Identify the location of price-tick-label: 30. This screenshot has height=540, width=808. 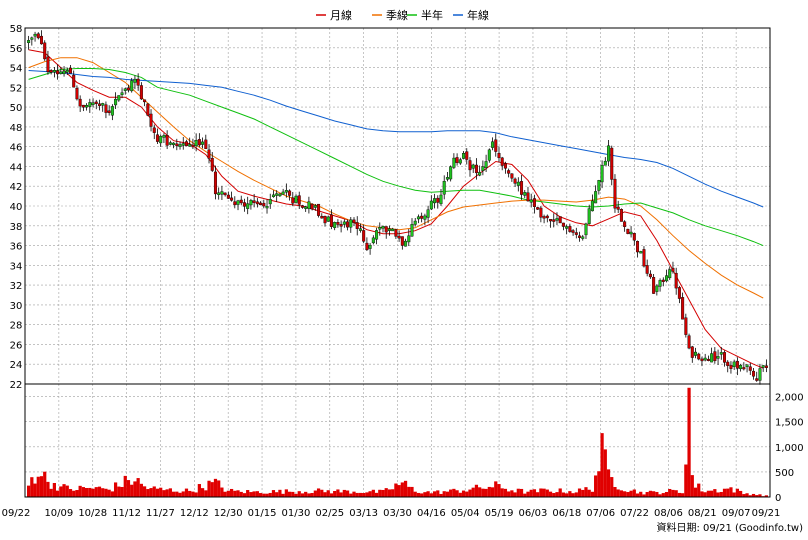
(16, 306).